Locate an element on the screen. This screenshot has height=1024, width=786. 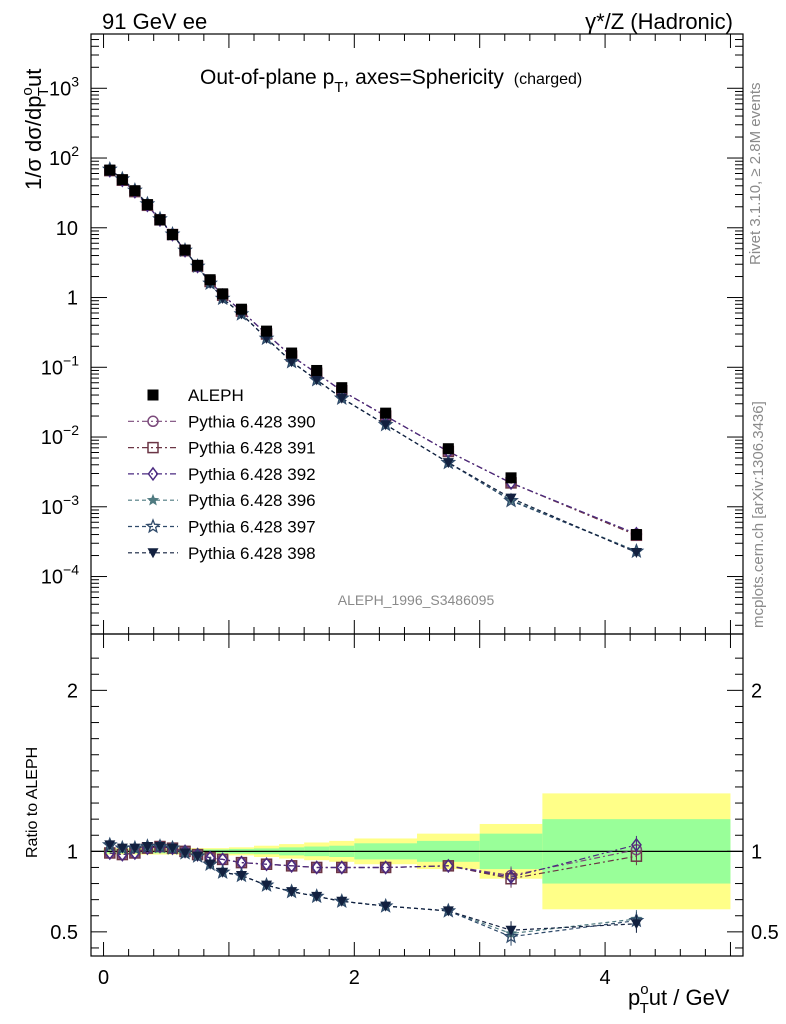
x-tick-label: 2 is located at coordinates (354, 978).